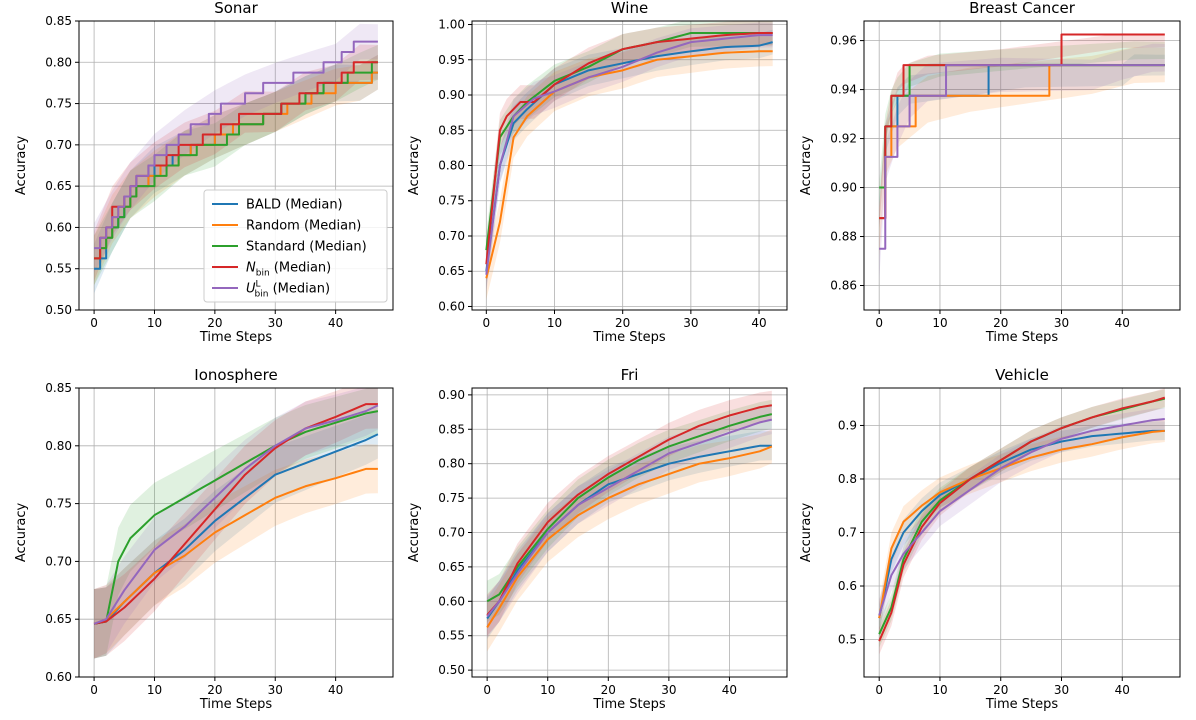 The width and height of the screenshot is (1196, 720). Describe the element at coordinates (58, 310) in the screenshot. I see `y-tick-label: 0.50` at that location.